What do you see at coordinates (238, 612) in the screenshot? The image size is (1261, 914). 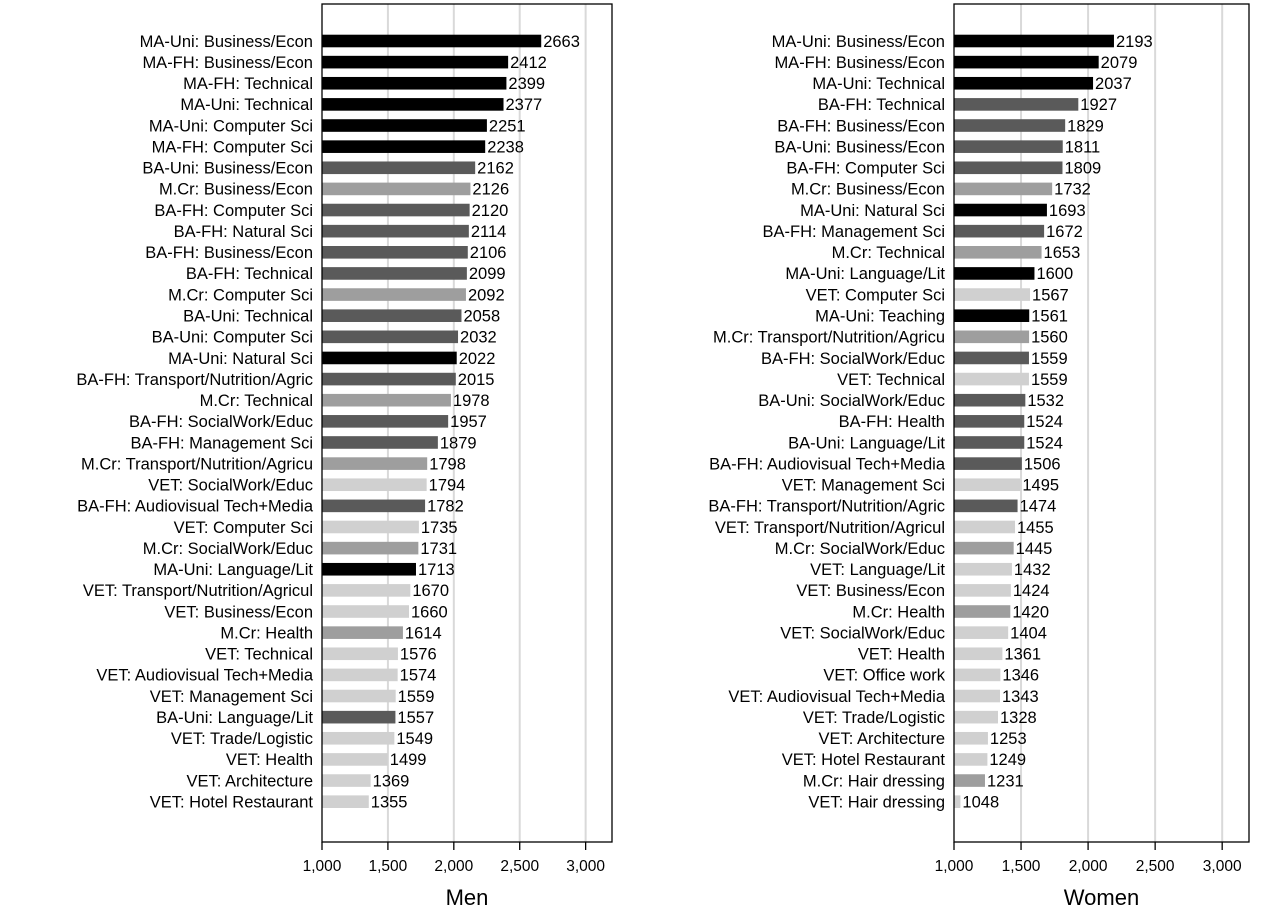 I see `men-category-label: VET: Business/Econ` at bounding box center [238, 612].